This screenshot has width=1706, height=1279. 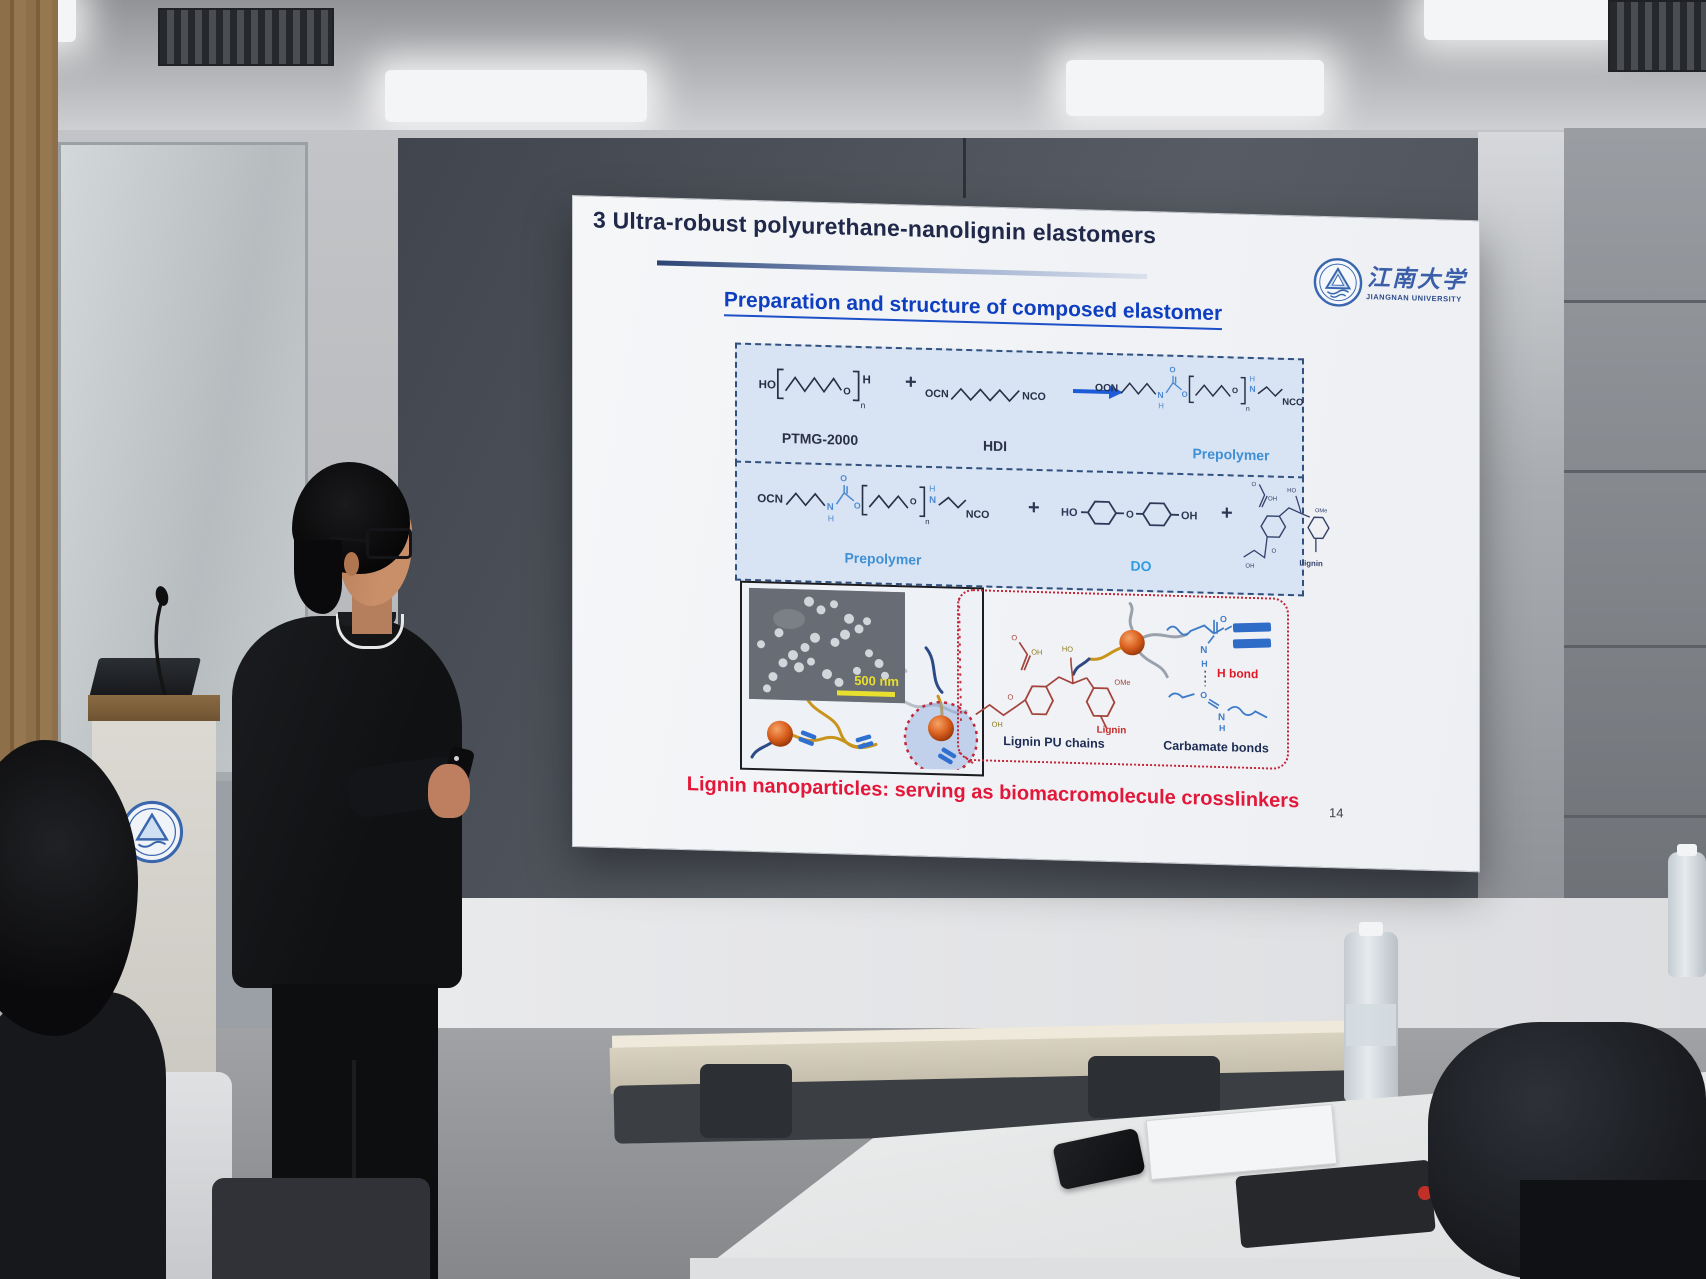 What do you see at coordinates (1414, 298) in the screenshot?
I see `university-name-en: JIANGNAN UNIVERSITY` at bounding box center [1414, 298].